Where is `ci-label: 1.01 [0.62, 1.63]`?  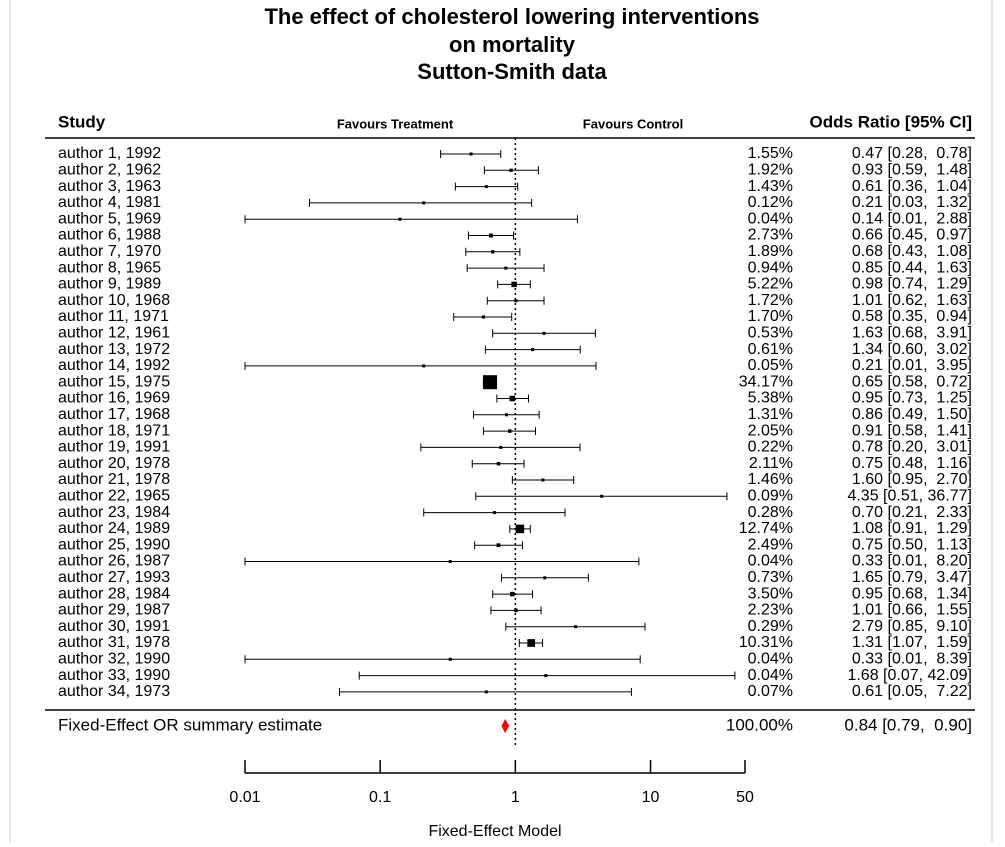 ci-label: 1.01 [0.62, 1.63] is located at coordinates (912, 300).